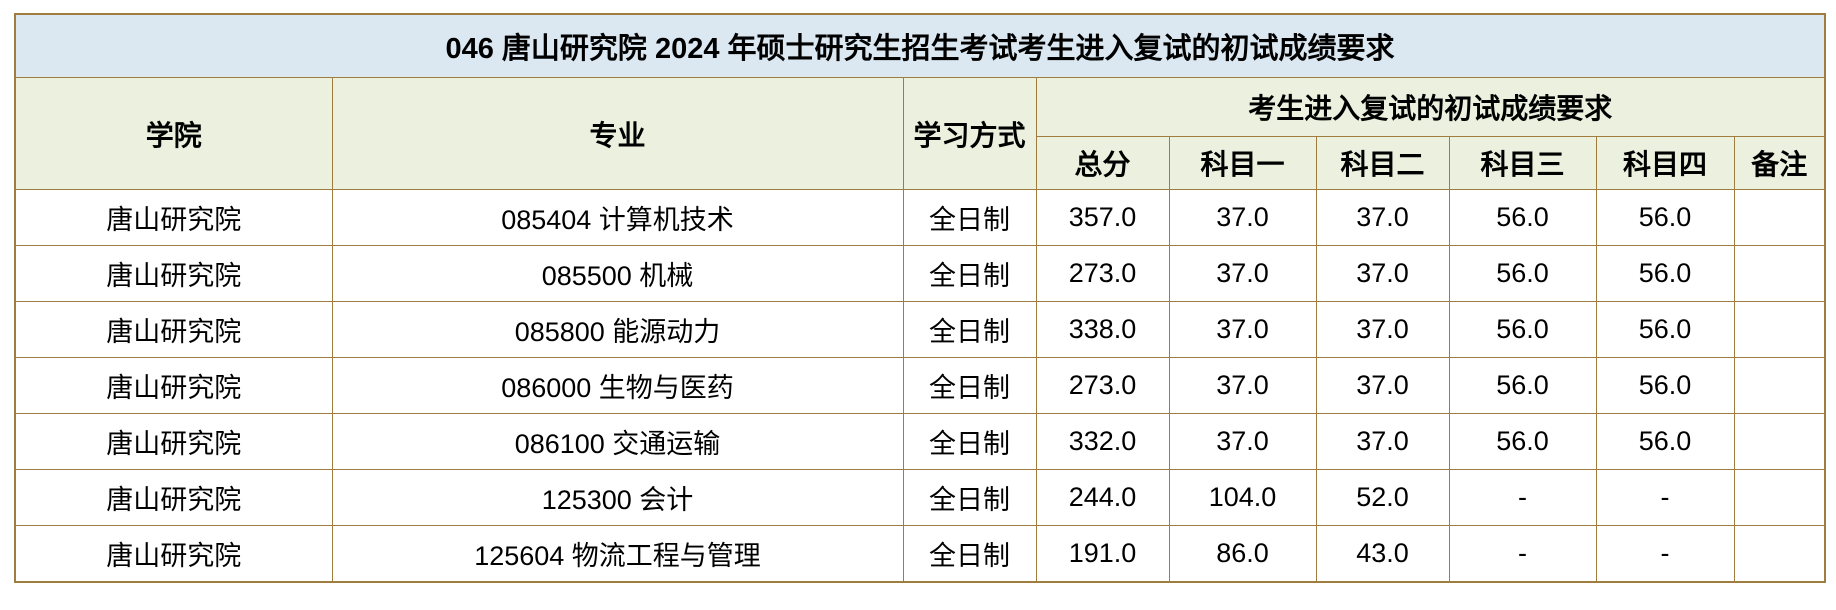 This screenshot has height=610, width=1836. Describe the element at coordinates (617, 497) in the screenshot. I see `cell-major: 125300 会计` at that location.